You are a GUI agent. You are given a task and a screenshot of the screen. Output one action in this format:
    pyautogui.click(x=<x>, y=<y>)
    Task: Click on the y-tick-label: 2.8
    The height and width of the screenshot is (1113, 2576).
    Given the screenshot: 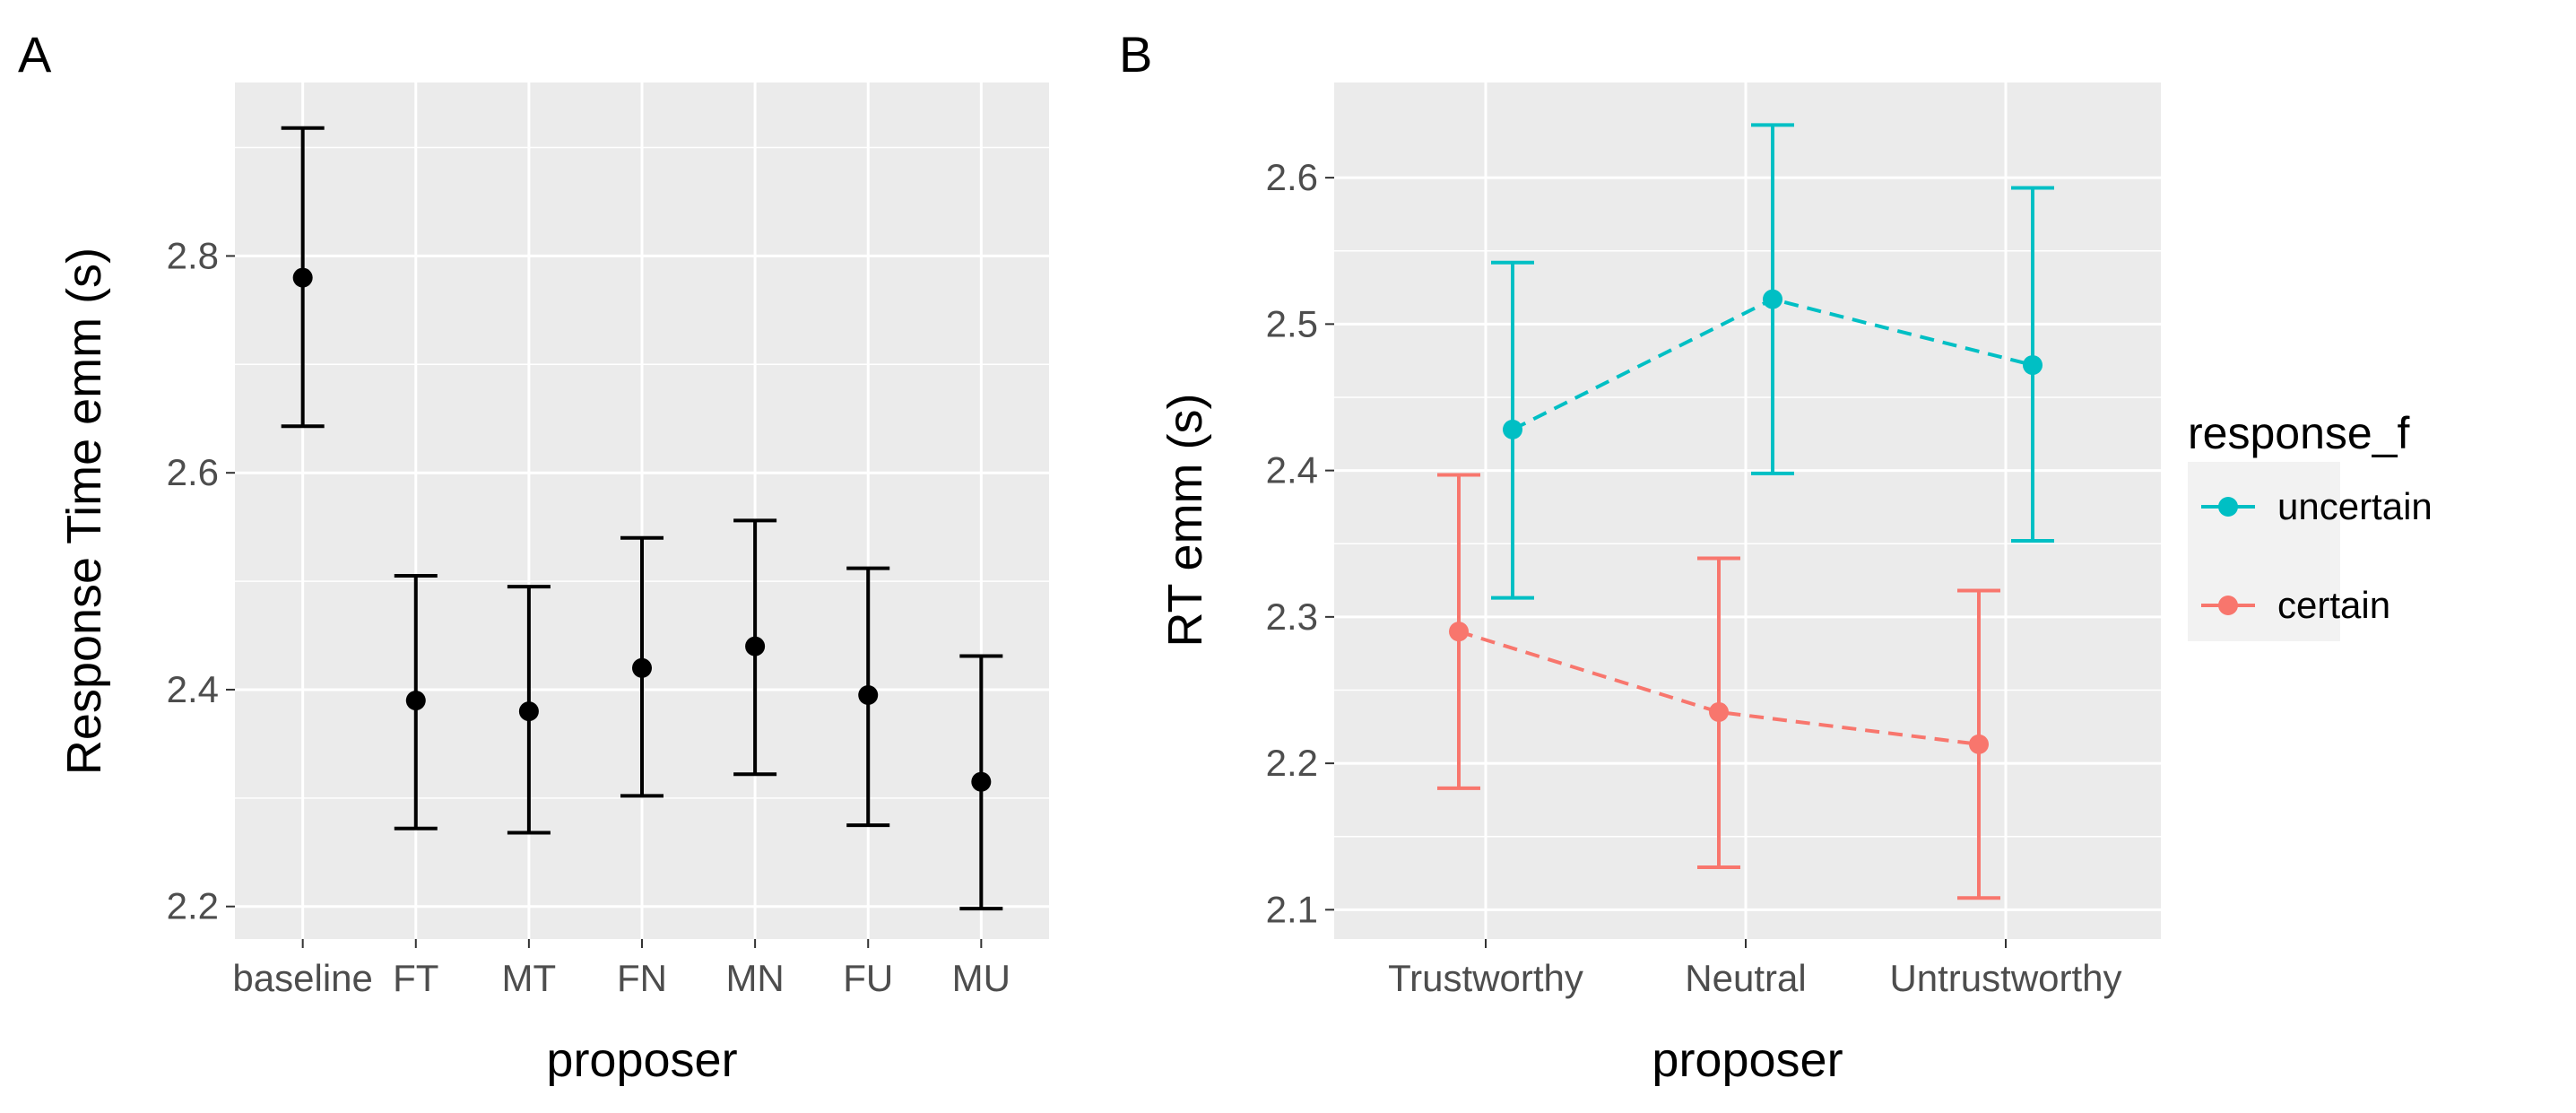 What is the action you would take?
    pyautogui.click(x=193, y=255)
    